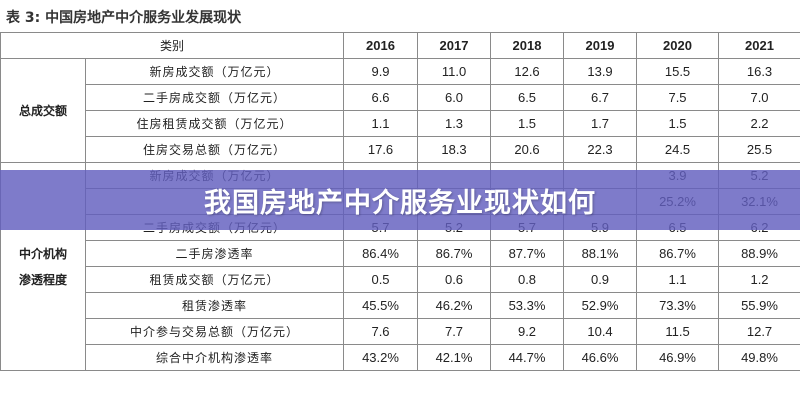 Image resolution: width=800 pixels, height=400 pixels. What do you see at coordinates (527, 305) in the screenshot?
I see `table-cell: 53.3%` at bounding box center [527, 305].